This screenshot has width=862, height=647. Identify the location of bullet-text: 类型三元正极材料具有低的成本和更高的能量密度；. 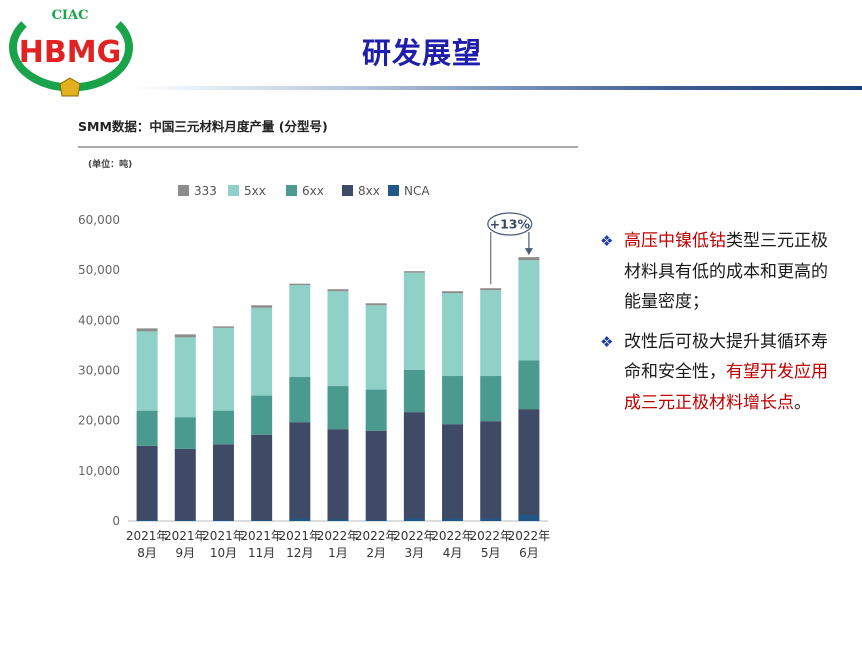
(726, 271).